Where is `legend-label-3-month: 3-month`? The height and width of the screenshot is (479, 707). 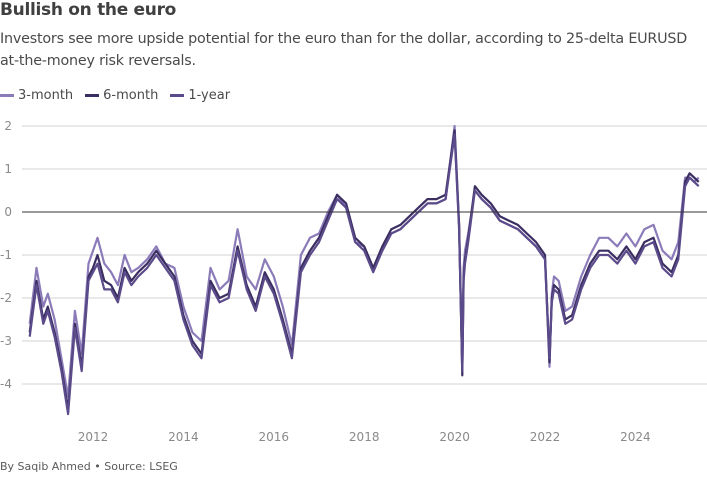
legend-label-3-month: 3-month is located at coordinates (46, 95).